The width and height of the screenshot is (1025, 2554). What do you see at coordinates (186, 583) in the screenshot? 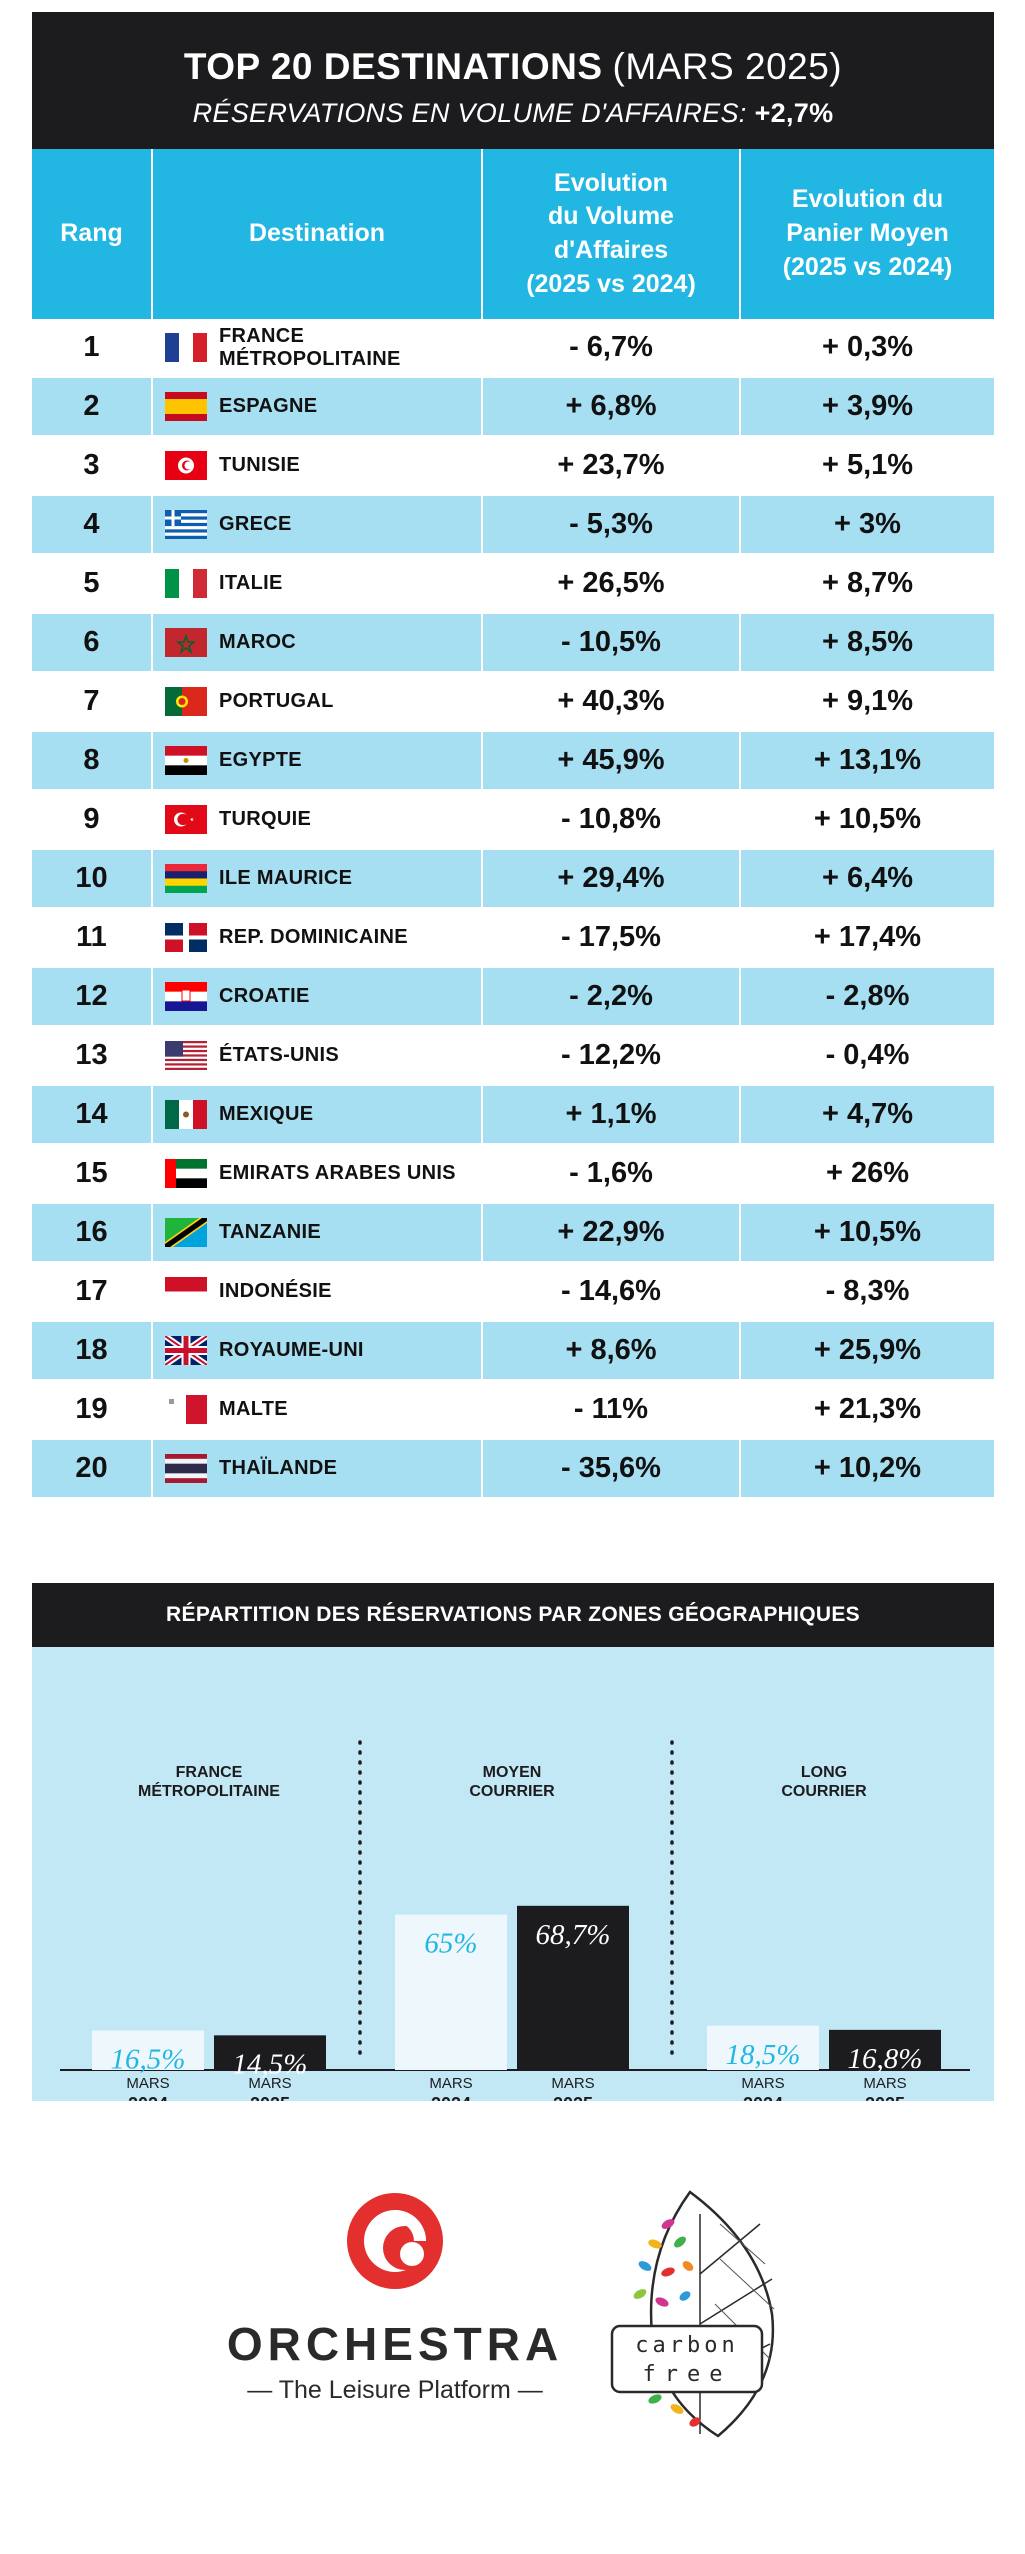
I see `italy-flag-icon` at bounding box center [186, 583].